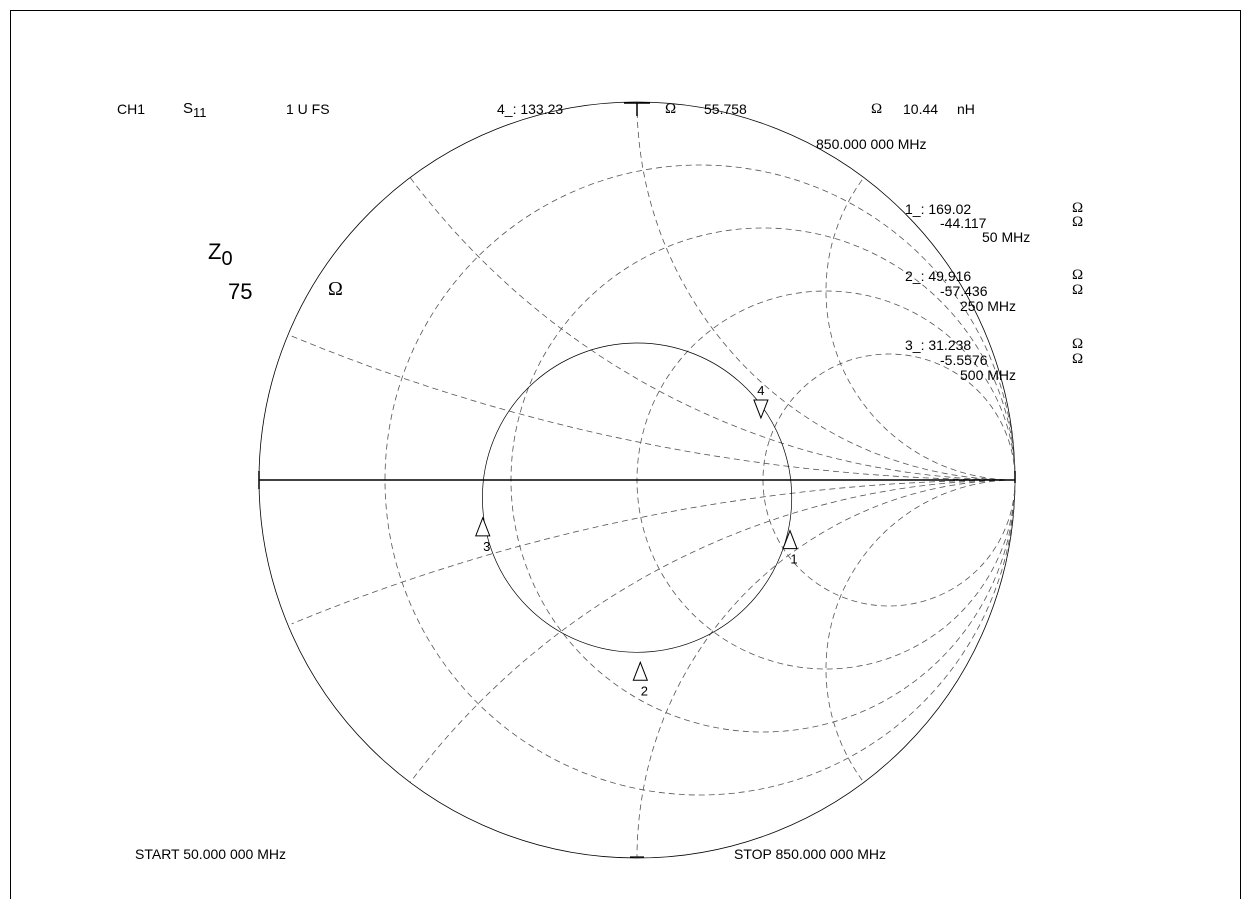  What do you see at coordinates (938, 276) in the screenshot?
I see `marker2-readout: 2_: 49.916` at bounding box center [938, 276].